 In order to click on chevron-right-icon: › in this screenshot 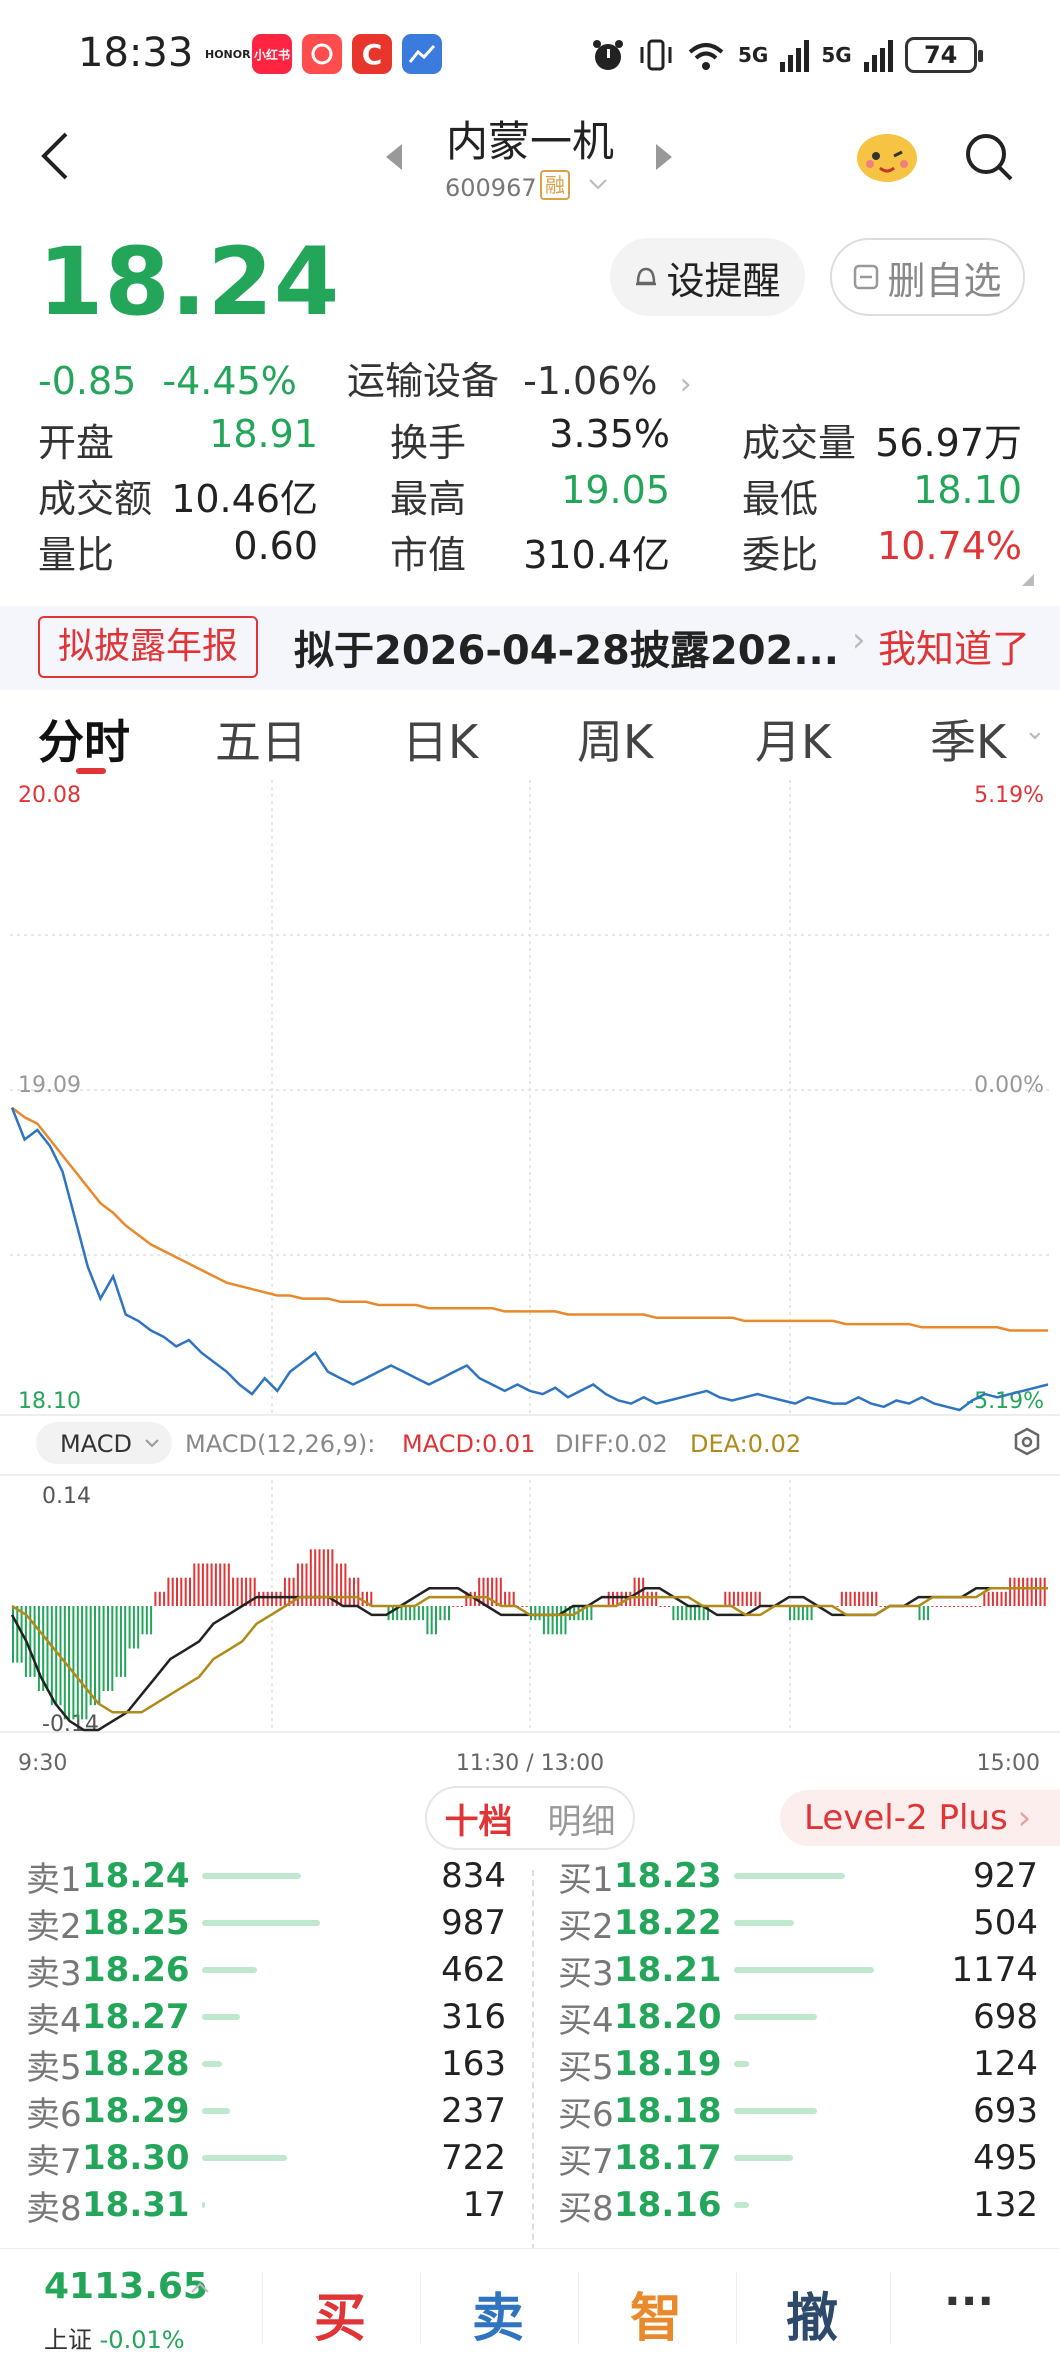, I will do `click(1024, 1818)`.